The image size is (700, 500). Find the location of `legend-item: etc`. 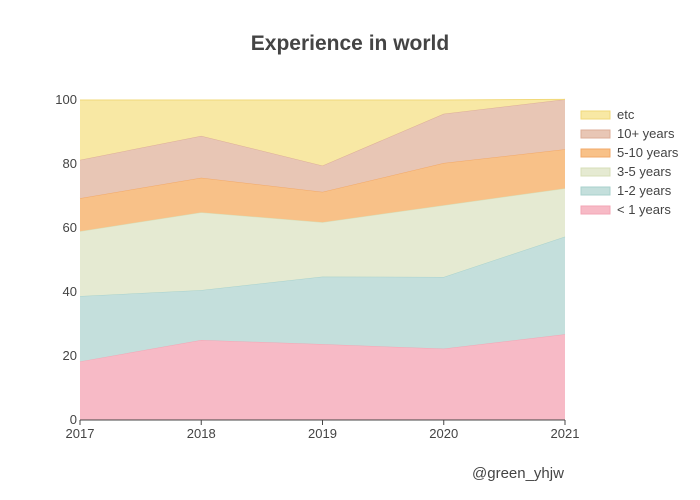

legend-item: etc is located at coordinates (607, 114).